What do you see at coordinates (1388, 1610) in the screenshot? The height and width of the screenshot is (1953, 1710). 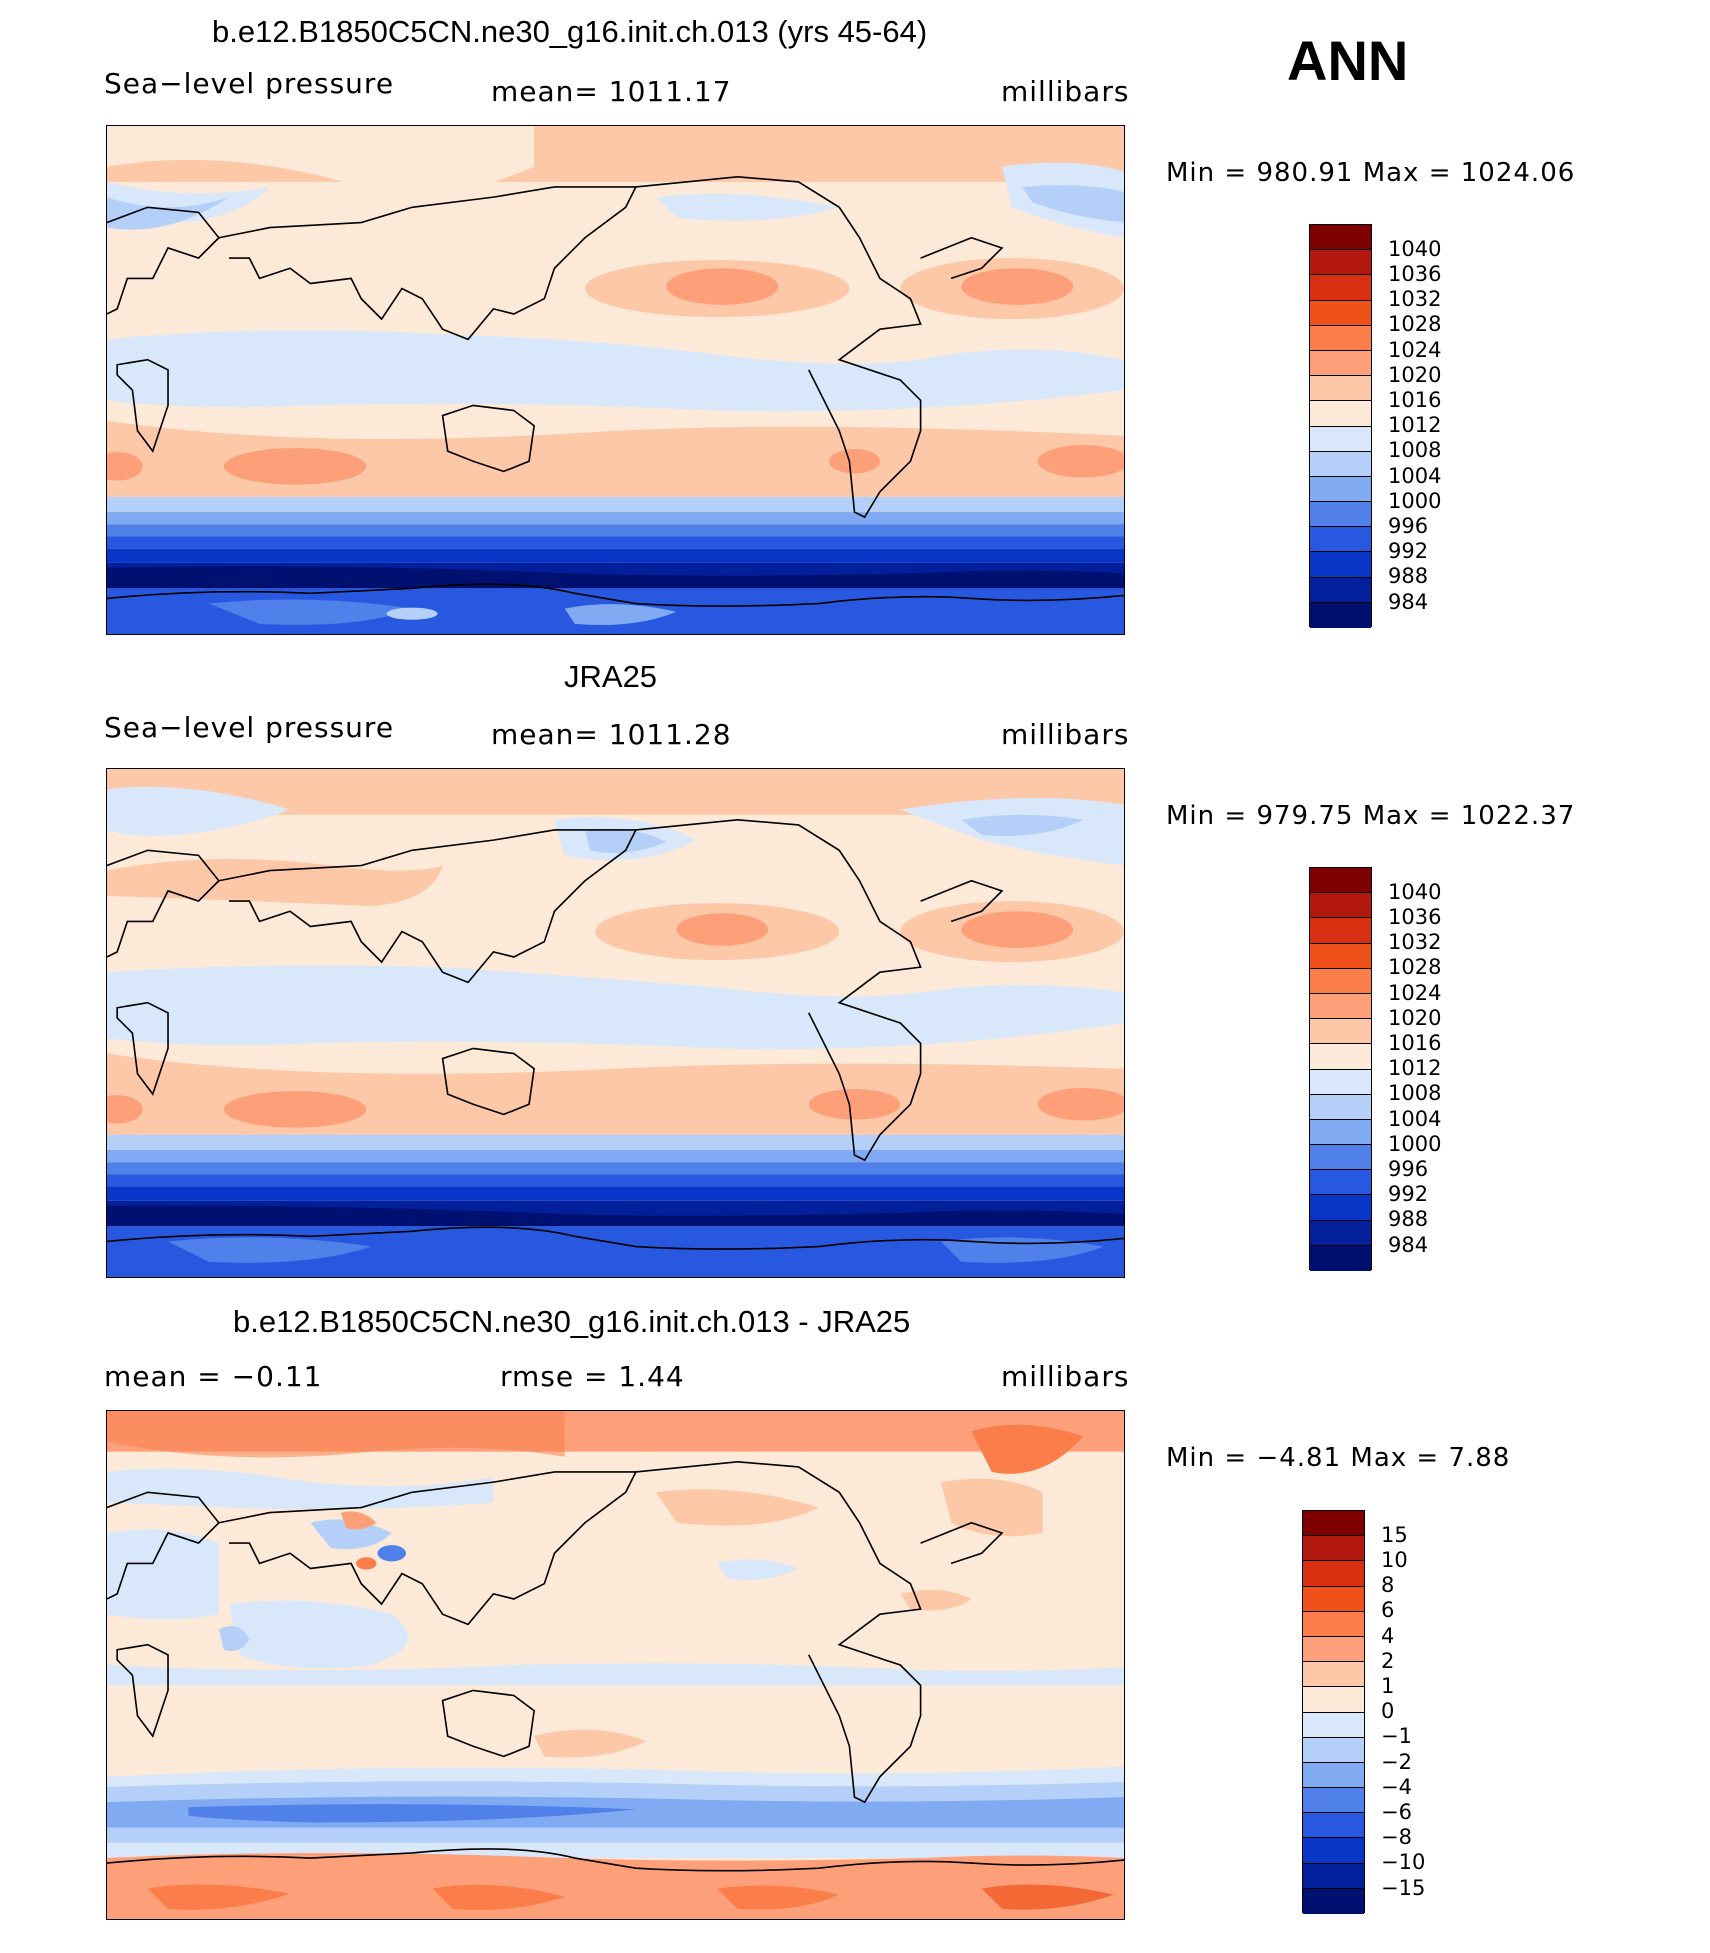 I see `colorbar-label: 6` at bounding box center [1388, 1610].